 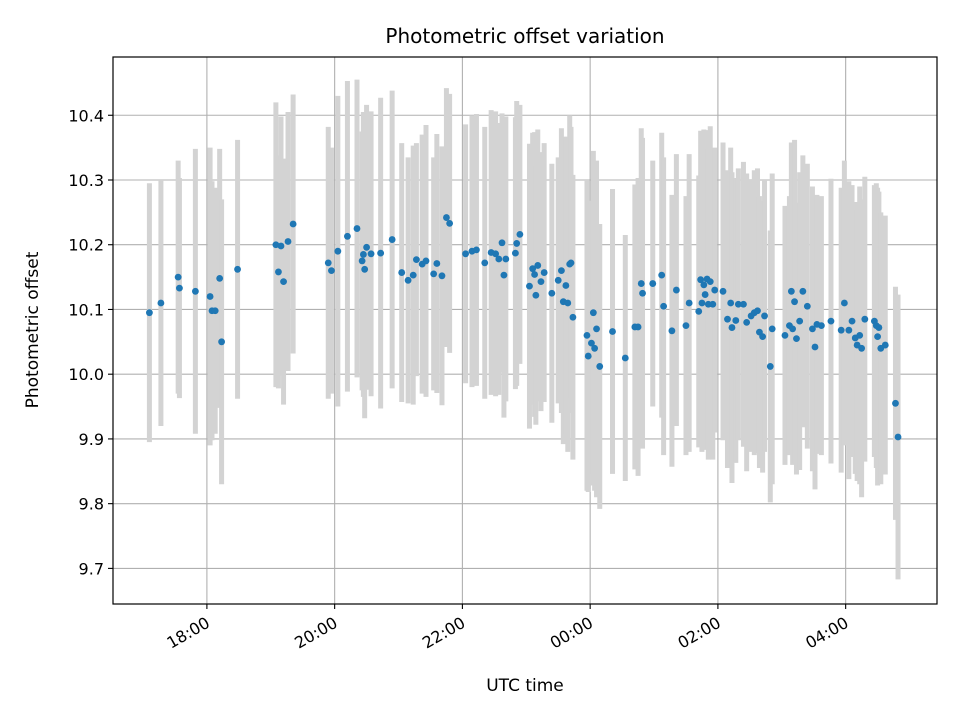 What do you see at coordinates (90, 342) in the screenshot?
I see `y-axis: 9.7 9.8 9.9 10.0 10.1 10.2 10.3 10.4` at bounding box center [90, 342].